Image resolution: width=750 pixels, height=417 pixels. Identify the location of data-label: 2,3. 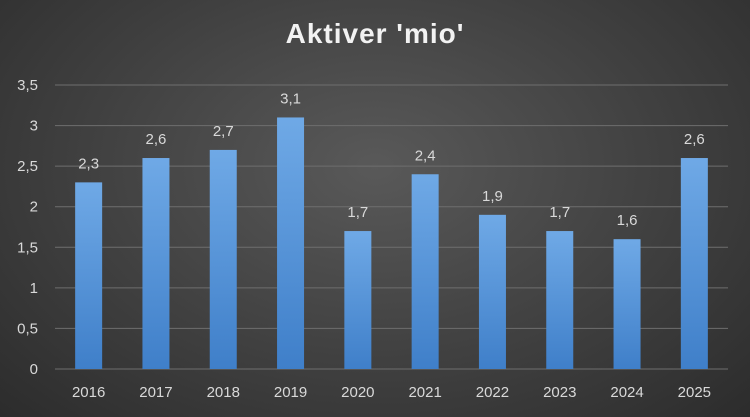
(88, 163).